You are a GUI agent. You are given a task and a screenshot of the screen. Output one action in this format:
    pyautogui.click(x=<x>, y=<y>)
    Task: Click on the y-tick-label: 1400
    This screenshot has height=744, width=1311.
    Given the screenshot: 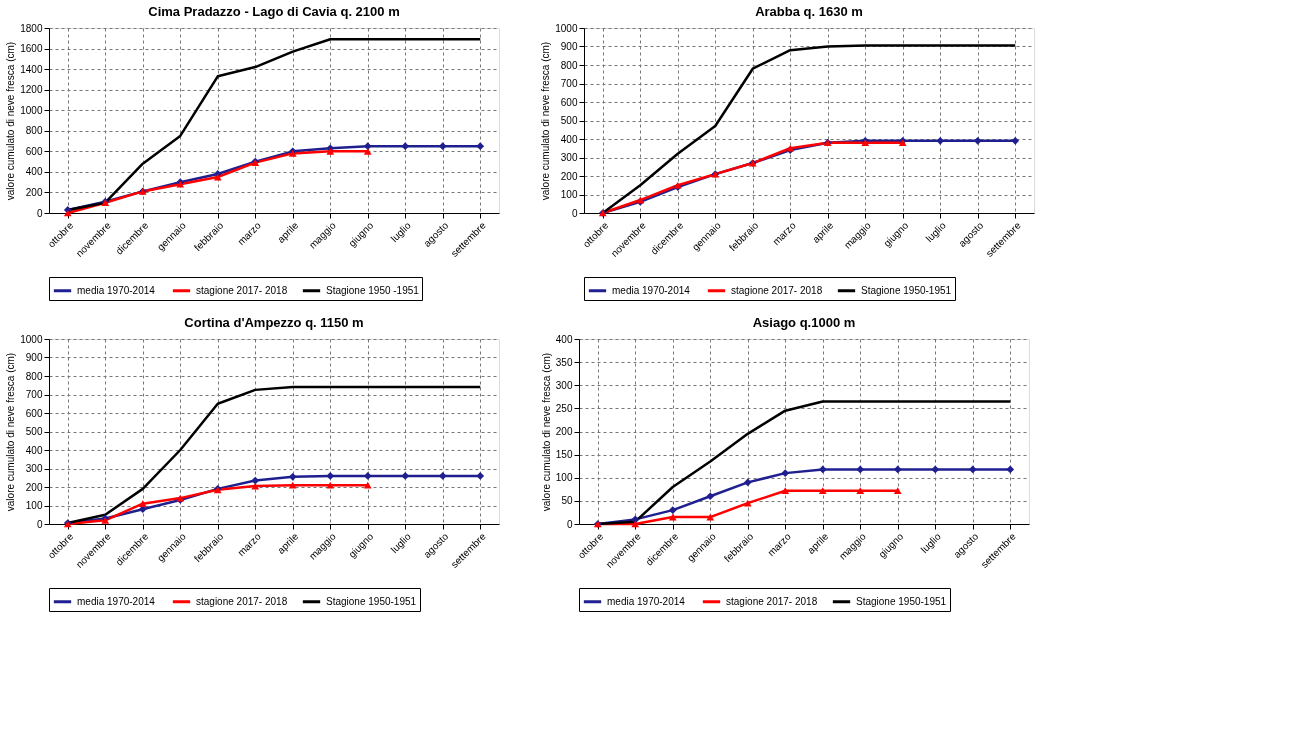 What is the action you would take?
    pyautogui.click(x=31, y=69)
    